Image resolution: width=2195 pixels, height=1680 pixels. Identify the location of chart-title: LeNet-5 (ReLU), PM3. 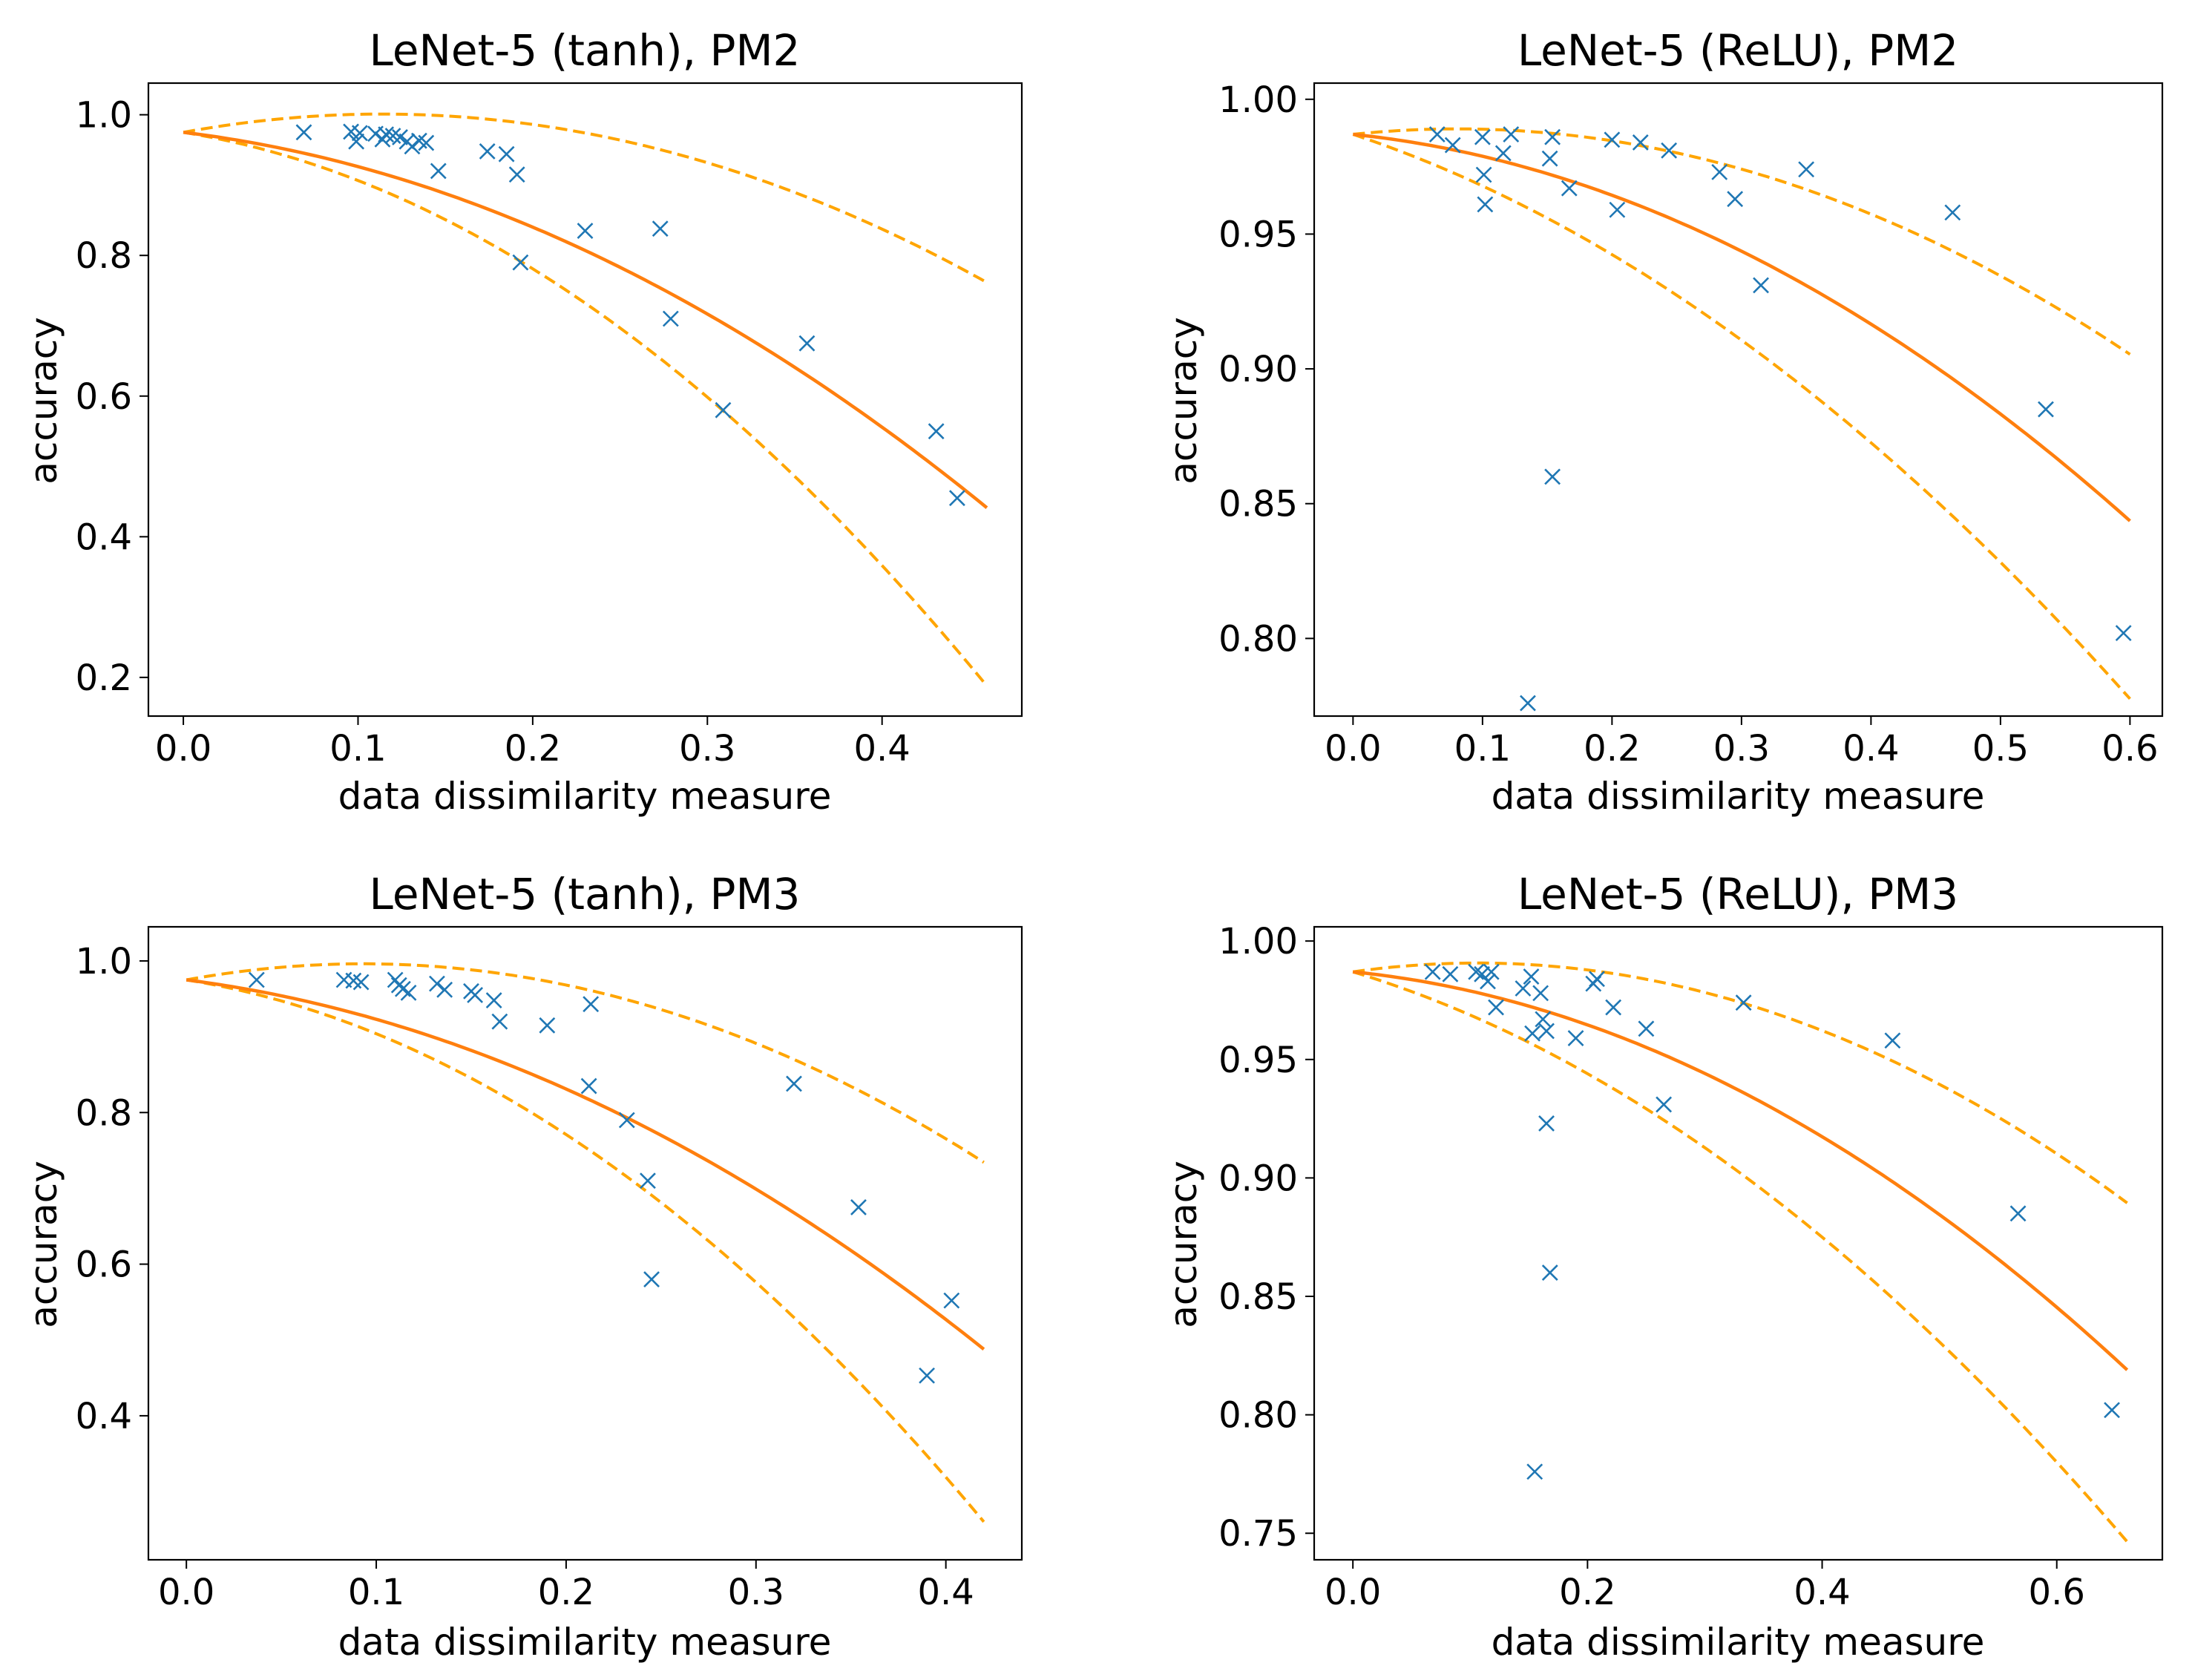
(1738, 894).